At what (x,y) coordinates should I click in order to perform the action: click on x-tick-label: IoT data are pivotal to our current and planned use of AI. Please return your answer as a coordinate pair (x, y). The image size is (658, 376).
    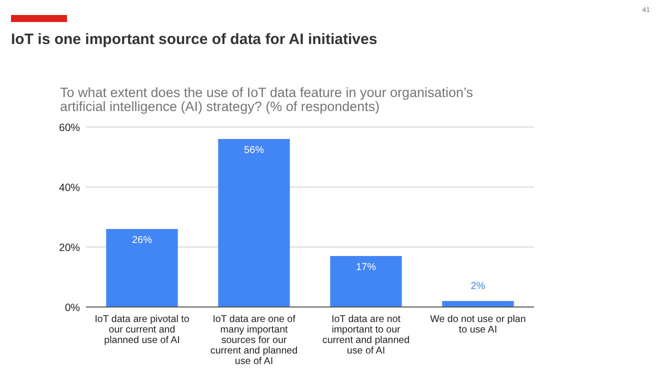
    Looking at the image, I should click on (142, 330).